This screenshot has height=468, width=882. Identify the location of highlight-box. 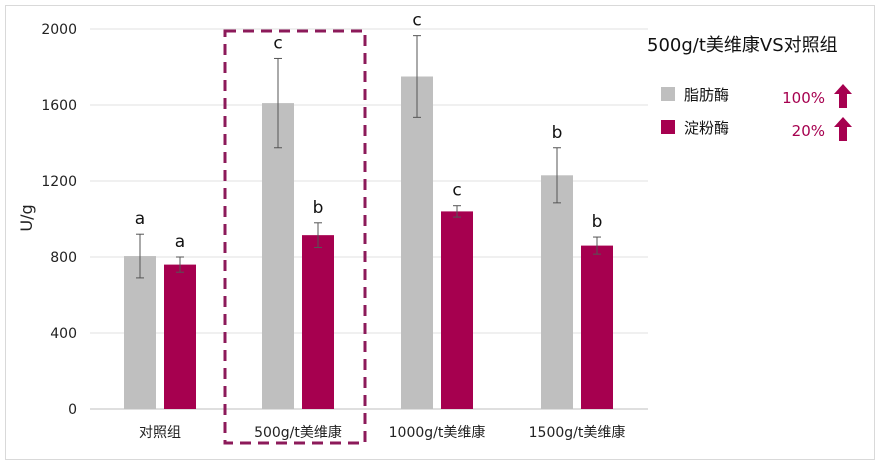
(295, 237).